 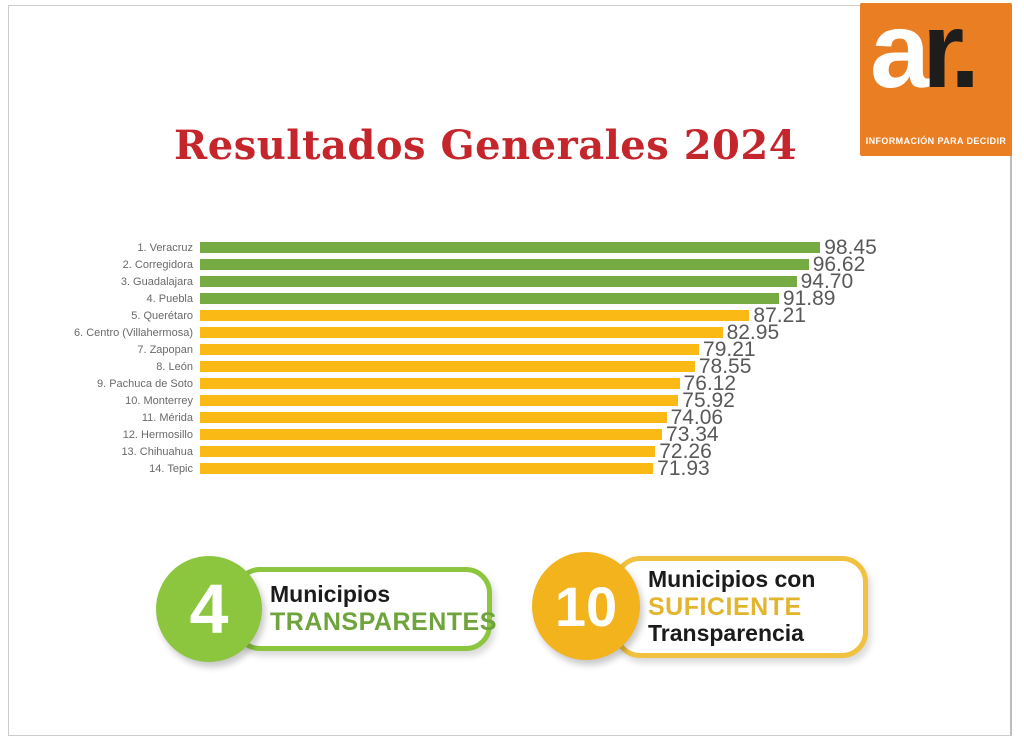 I want to click on chart-row: 10. Monterrey 75.92, so click(x=512, y=400).